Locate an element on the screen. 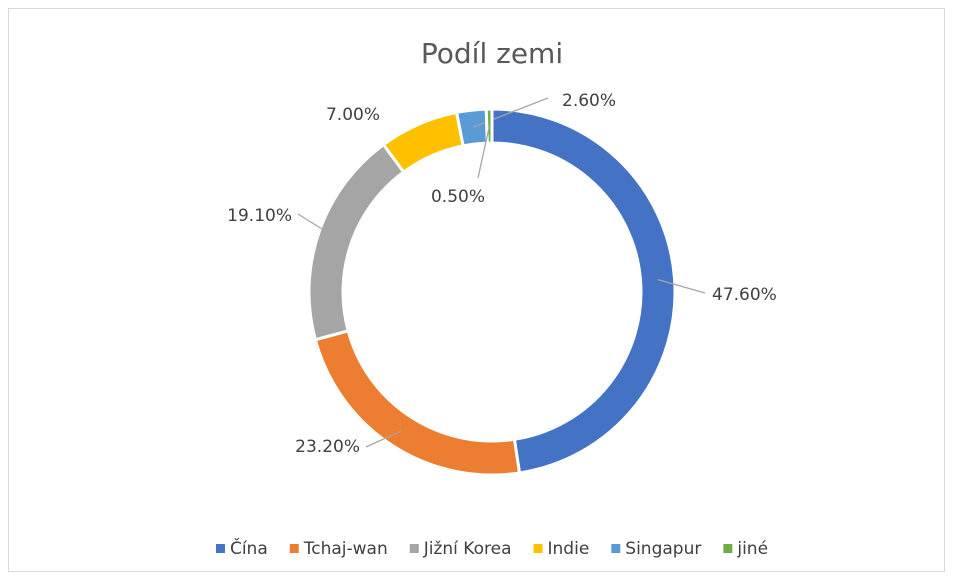 This screenshot has width=954, height=581. data-label: 23.20% is located at coordinates (327, 447).